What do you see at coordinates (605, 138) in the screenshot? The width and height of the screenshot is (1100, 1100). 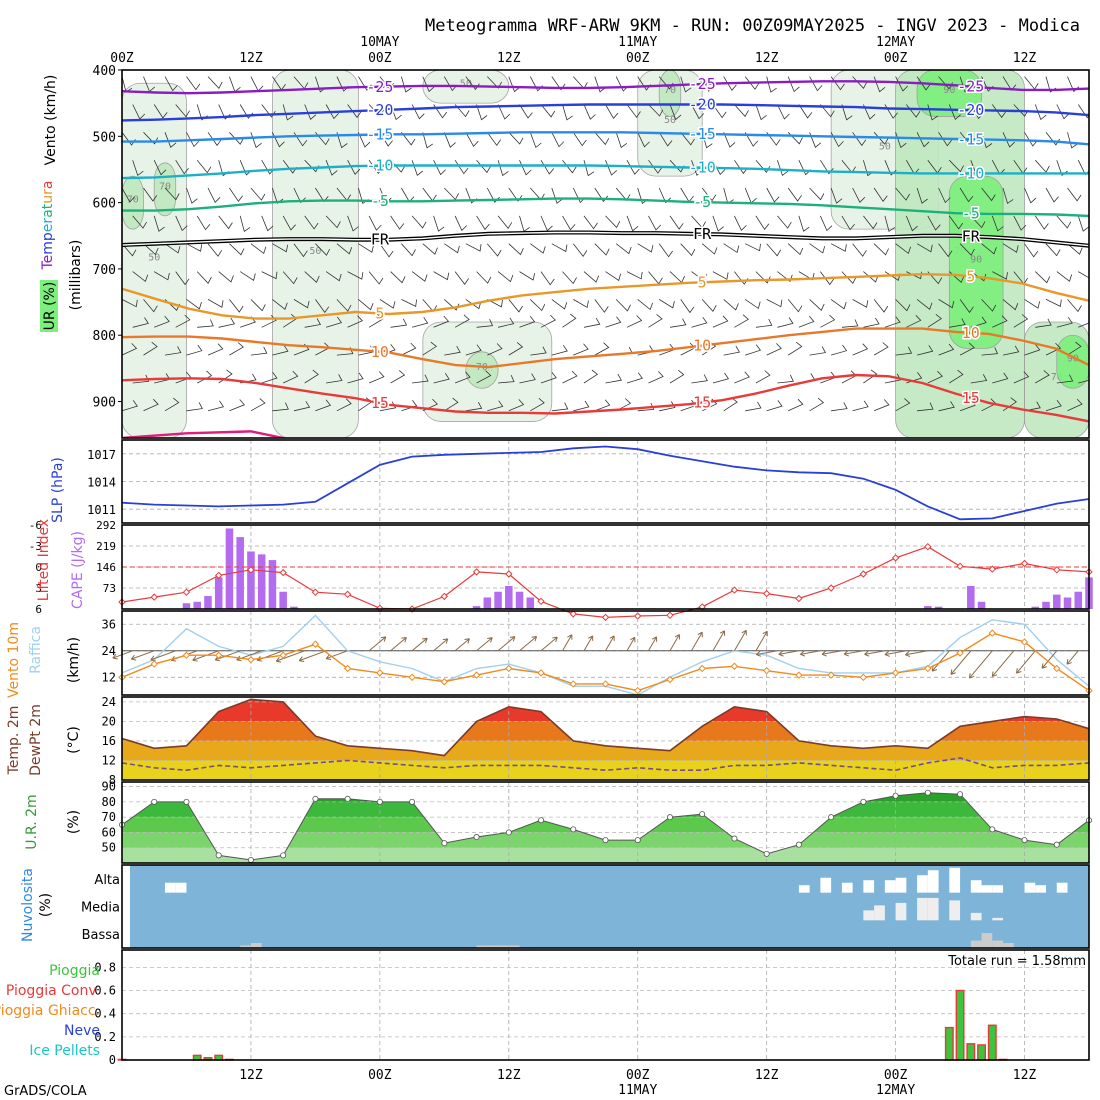 I see `isotherm-line` at bounding box center [605, 138].